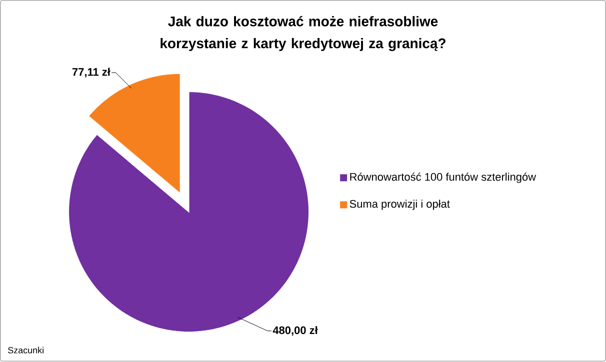  I want to click on text: Szacunki, so click(26, 350).